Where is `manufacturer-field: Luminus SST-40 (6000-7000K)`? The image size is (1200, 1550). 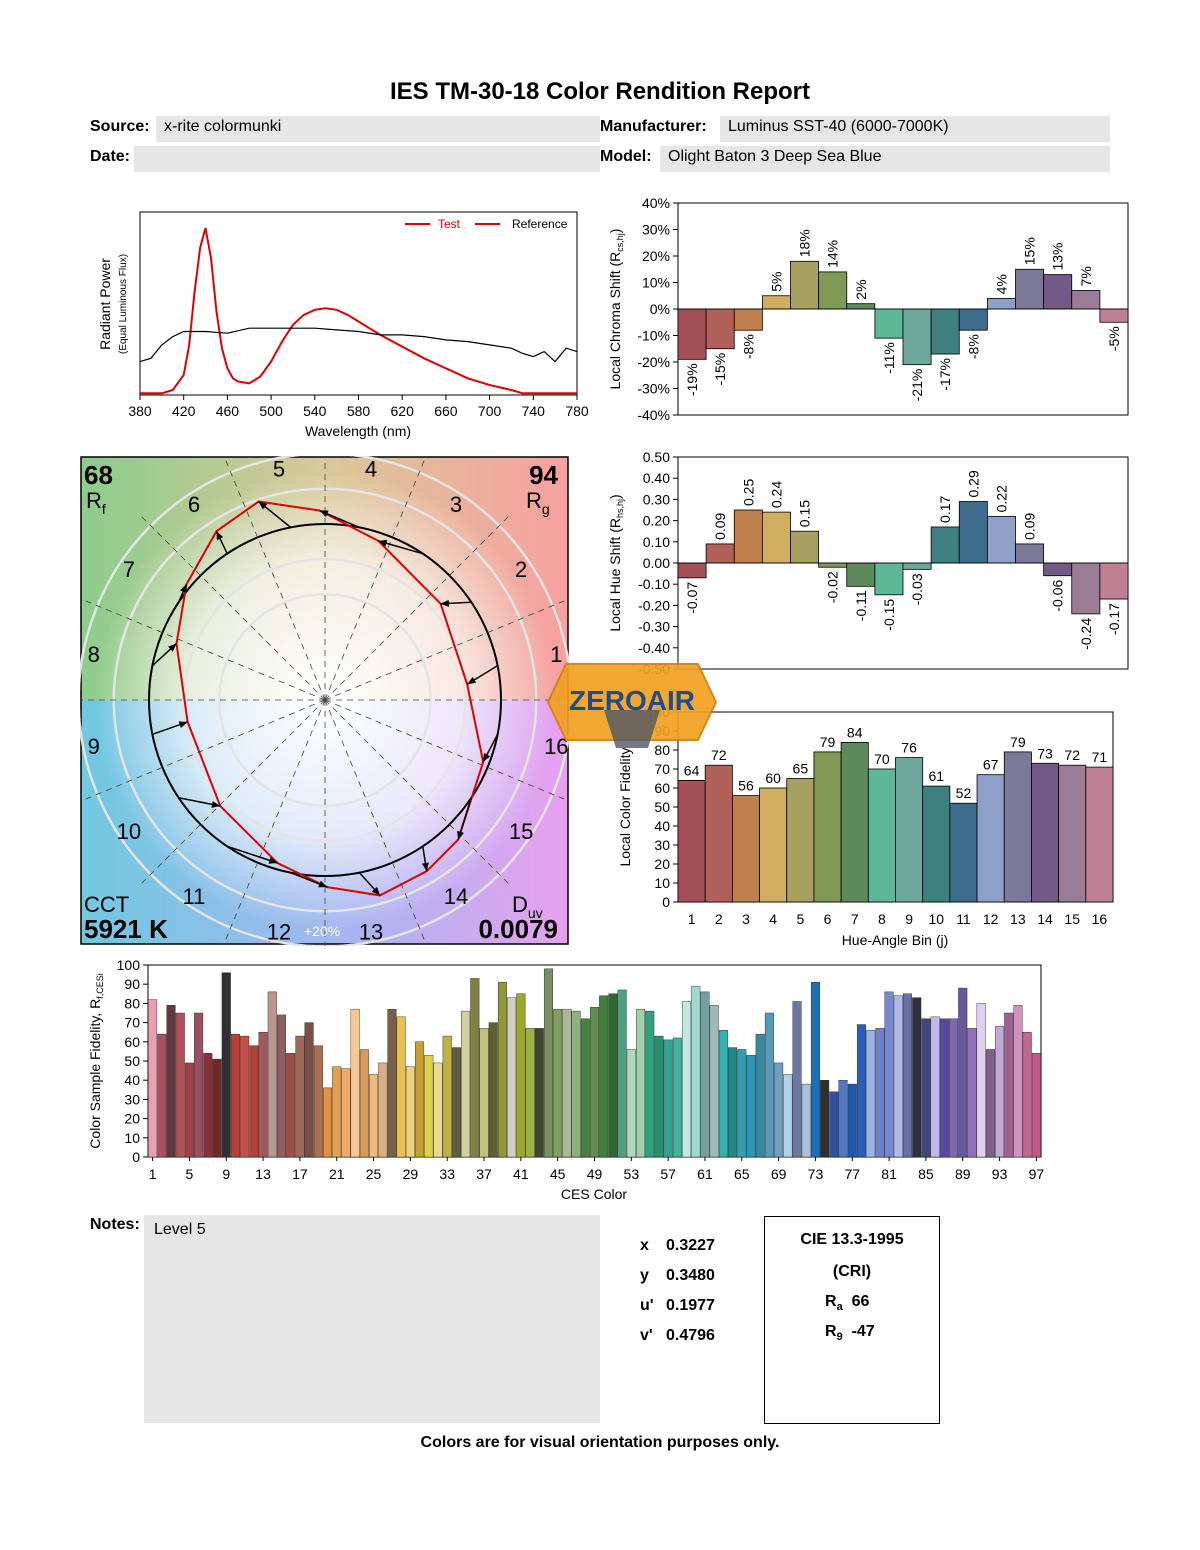 manufacturer-field: Luminus SST-40 (6000-7000K) is located at coordinates (915, 129).